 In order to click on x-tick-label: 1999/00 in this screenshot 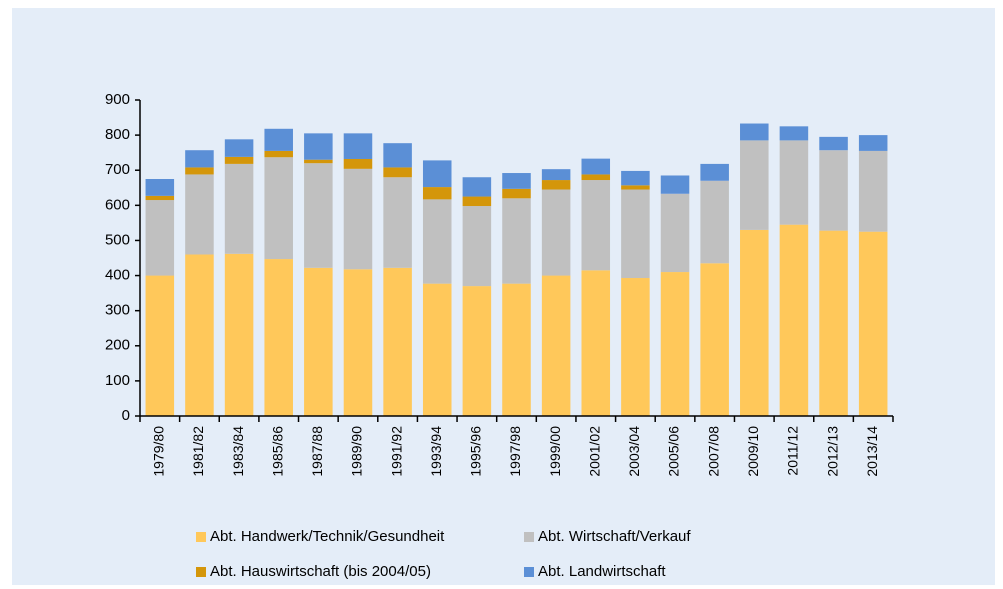, I will do `click(555, 451)`.